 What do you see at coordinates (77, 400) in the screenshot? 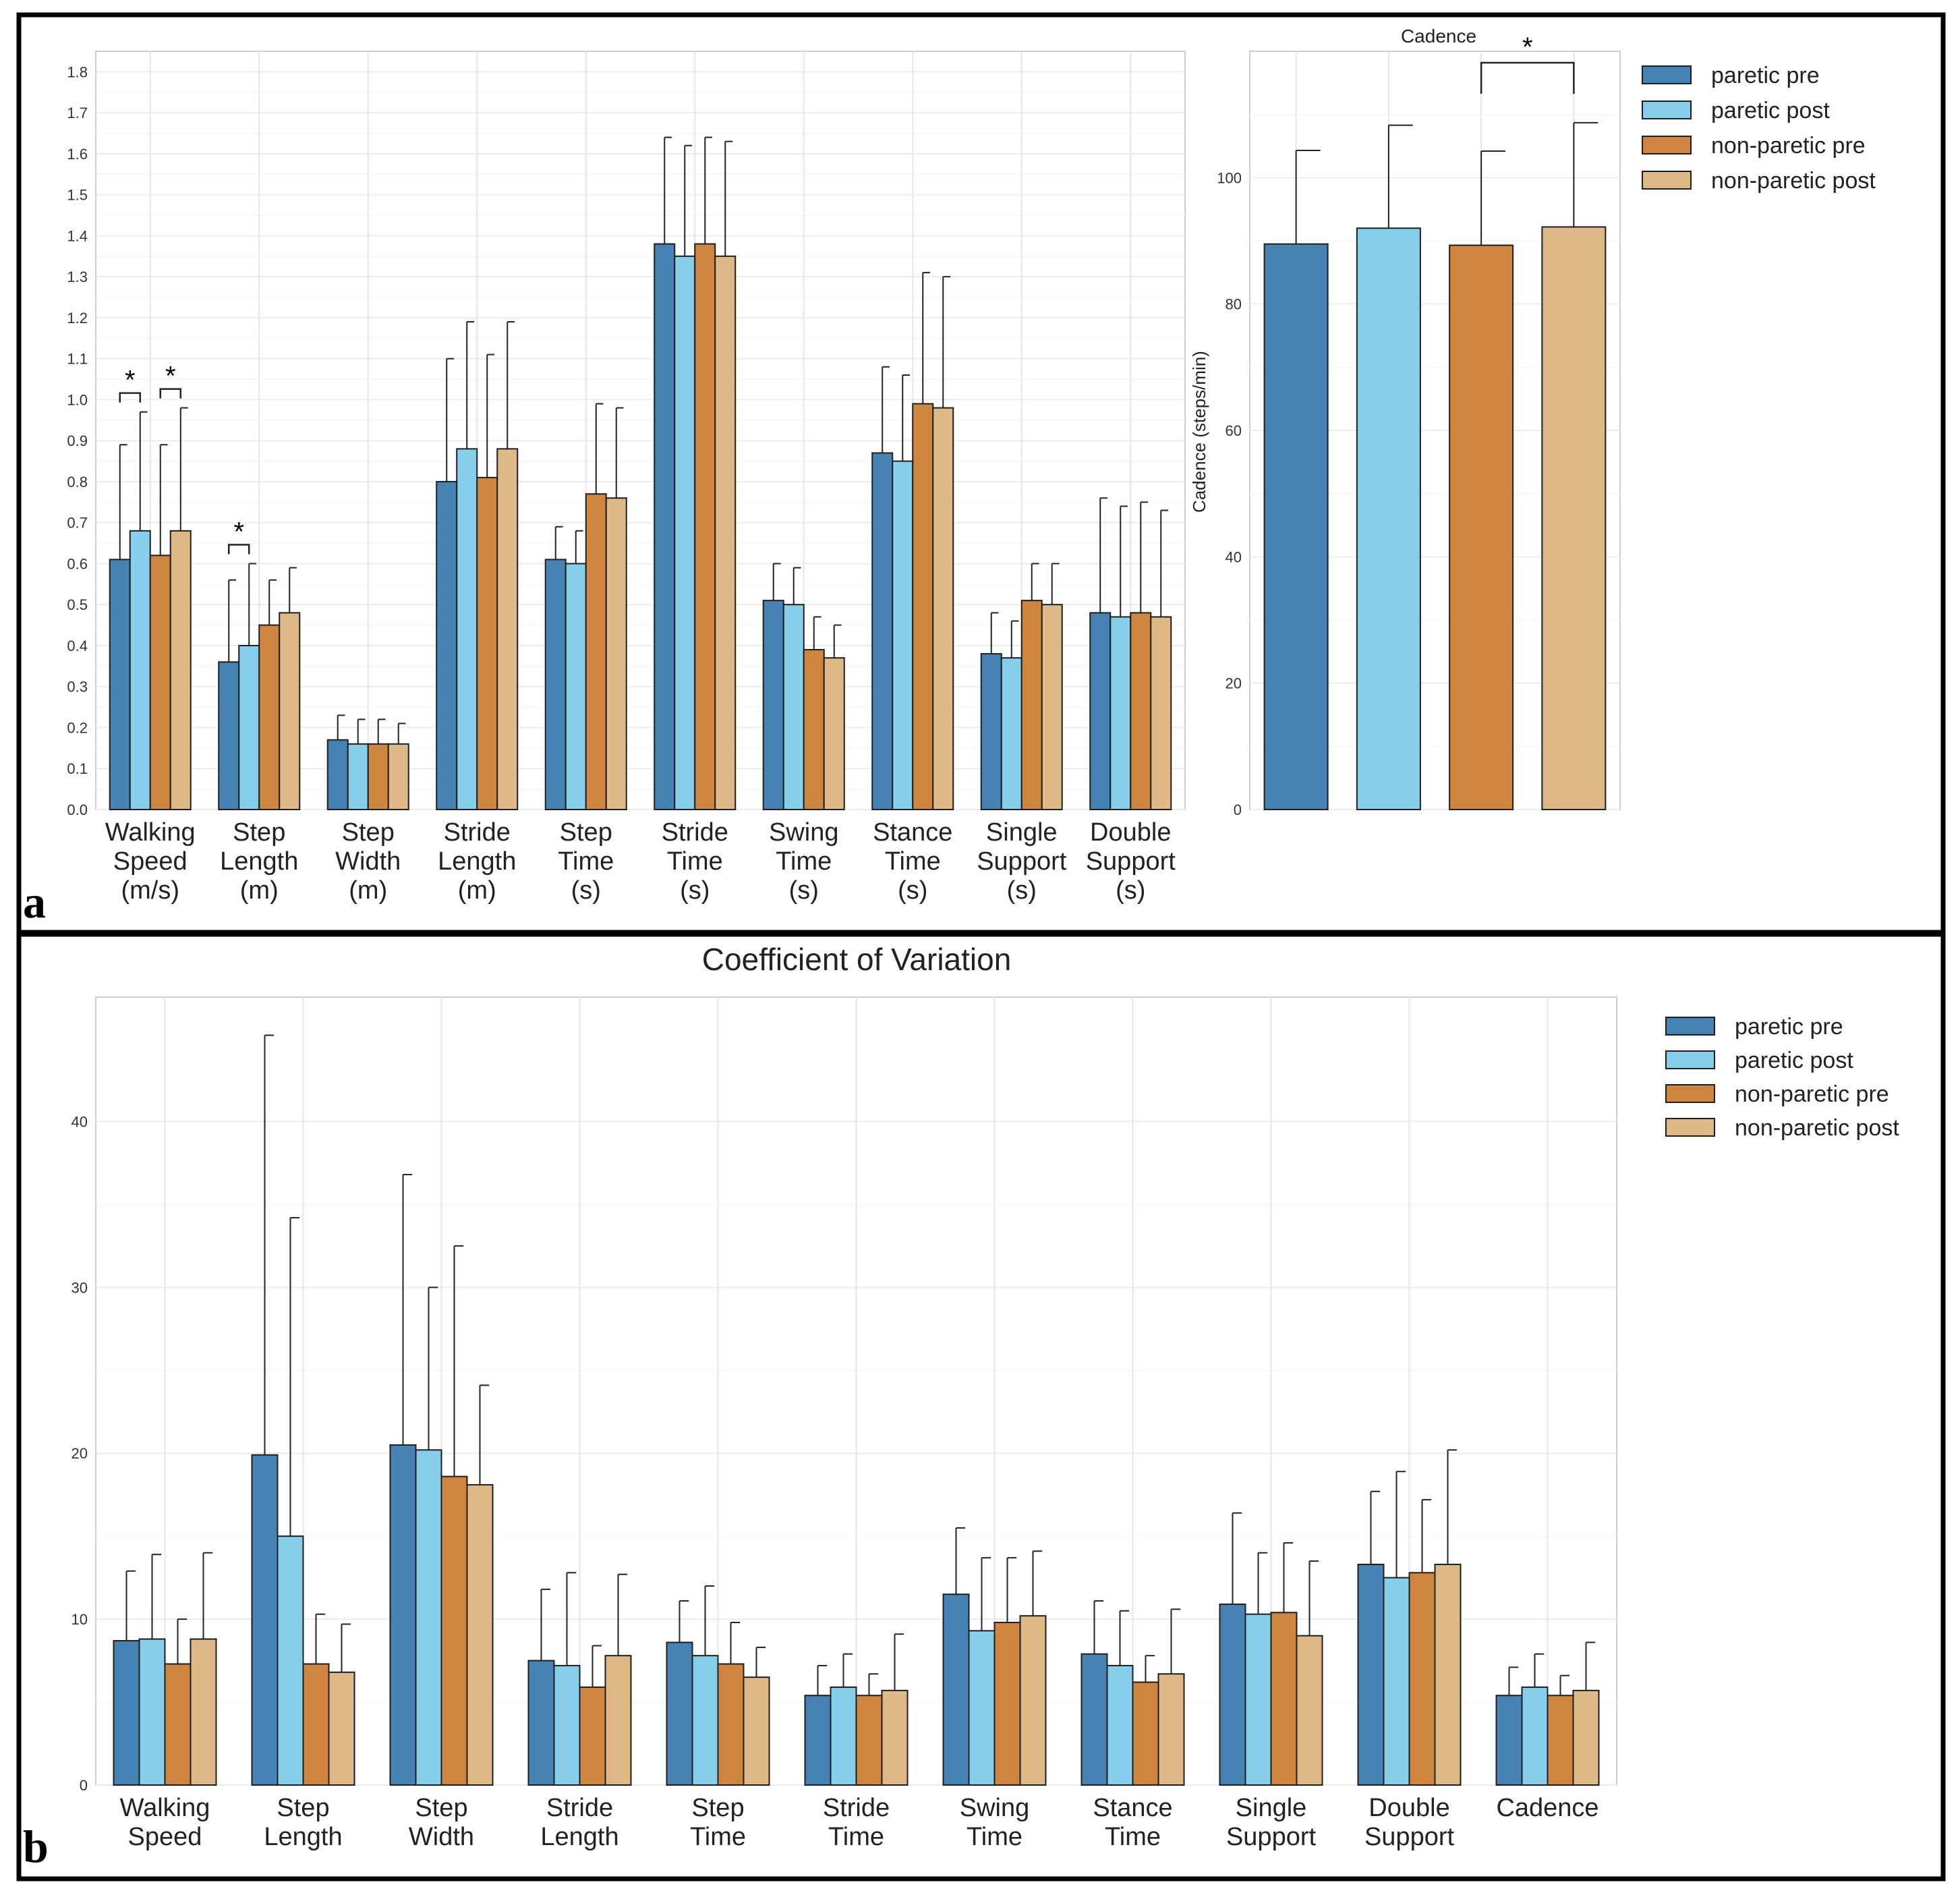
I see `y-tick-label: 1.0` at bounding box center [77, 400].